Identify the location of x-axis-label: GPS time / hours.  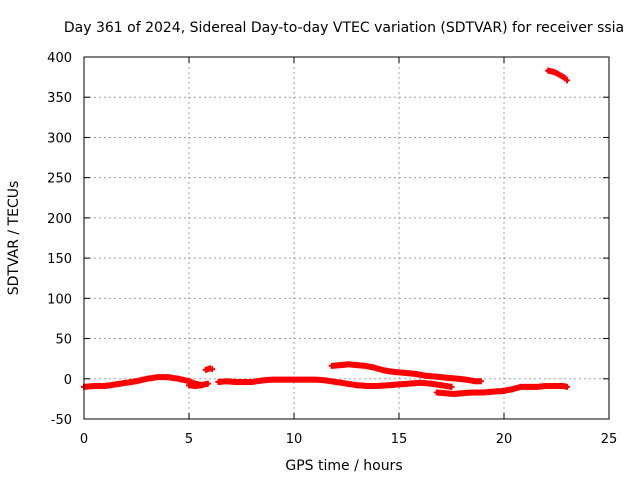
(343, 466).